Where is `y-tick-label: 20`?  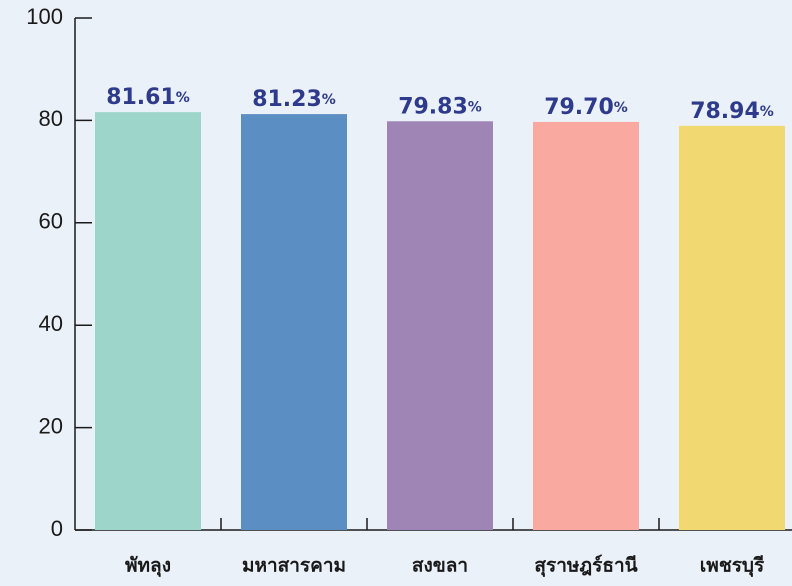
y-tick-label: 20 is located at coordinates (51, 425).